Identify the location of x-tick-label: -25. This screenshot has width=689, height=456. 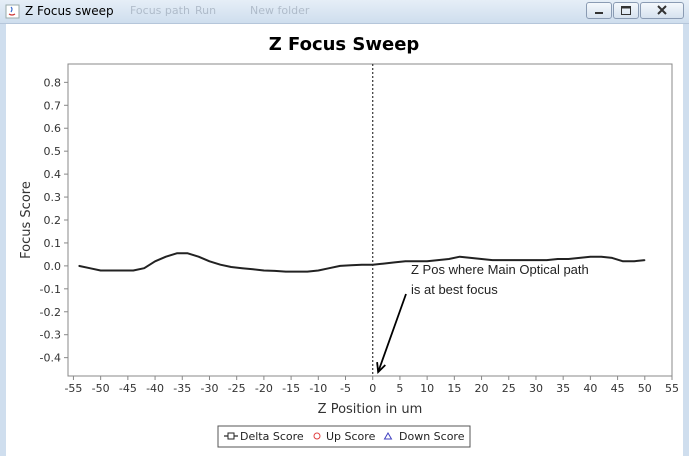
(237, 388).